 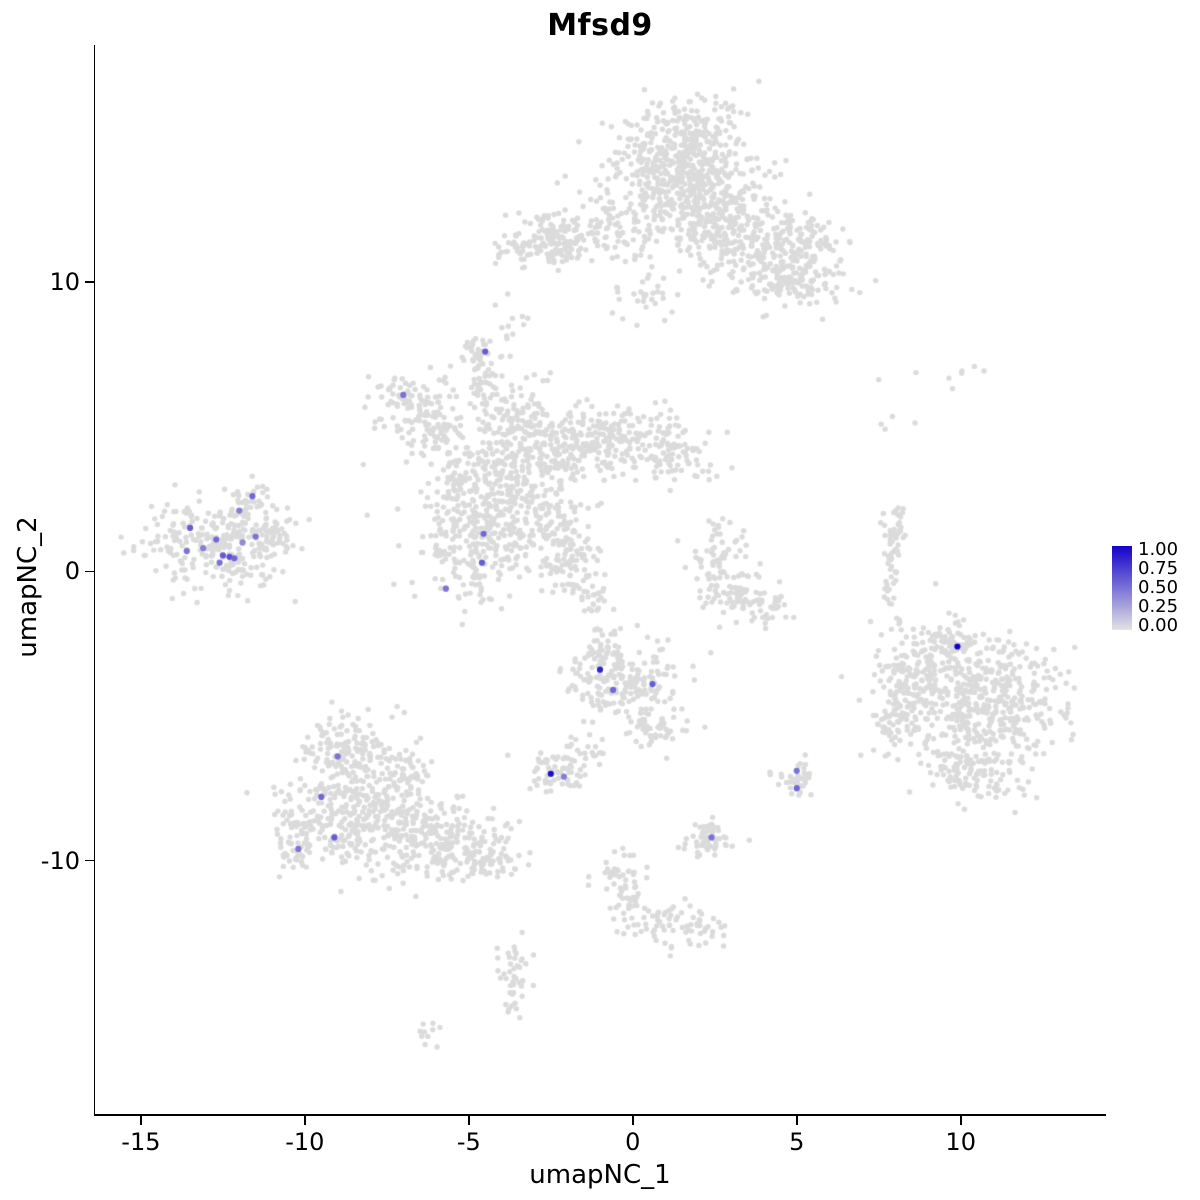 I want to click on x-tick-label: 0, so click(x=633, y=1142).